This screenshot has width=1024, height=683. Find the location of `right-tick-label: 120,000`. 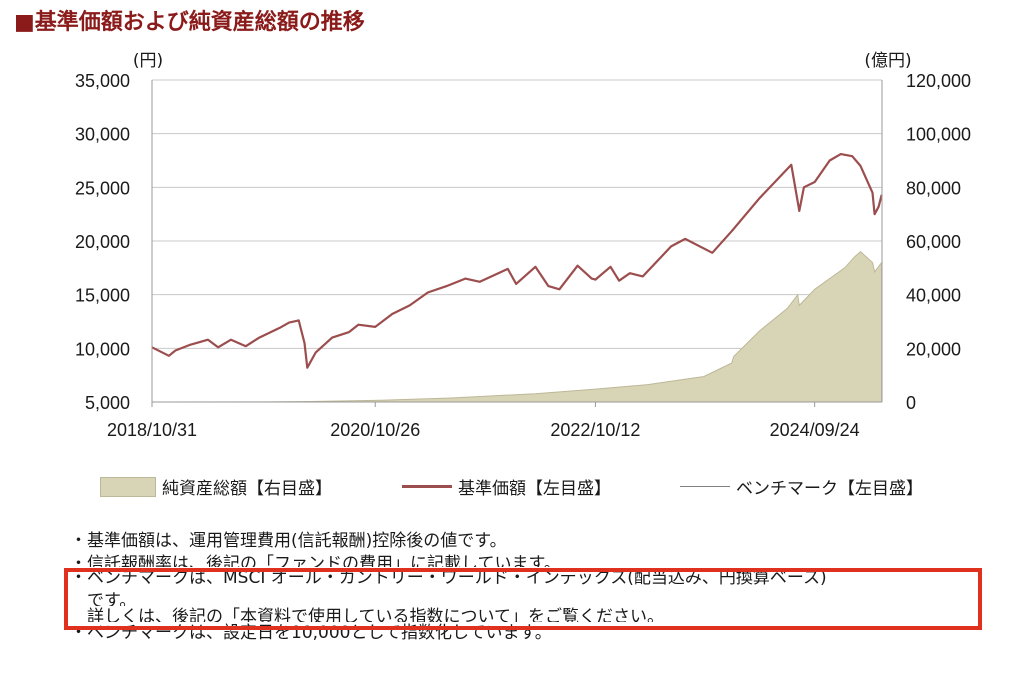

right-tick-label: 120,000 is located at coordinates (938, 81).